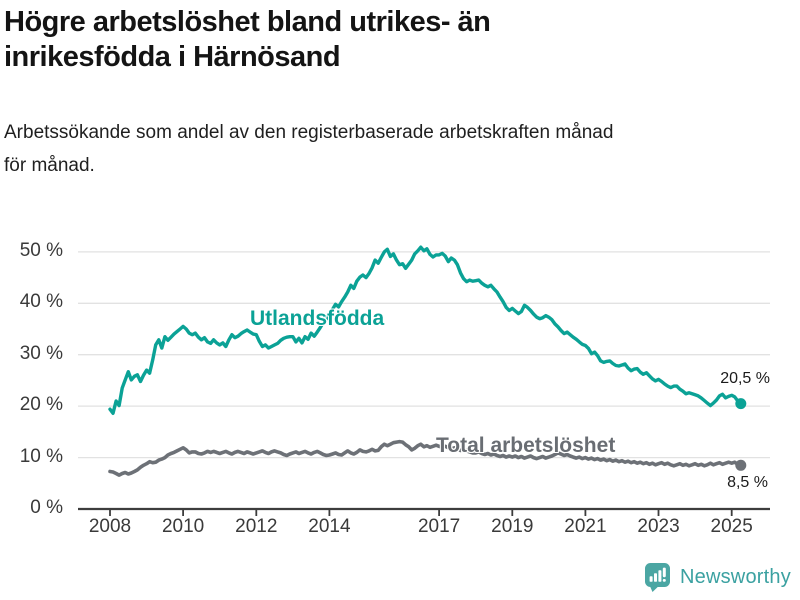  I want to click on total-arbetsloshet-end-dot, so click(741, 465).